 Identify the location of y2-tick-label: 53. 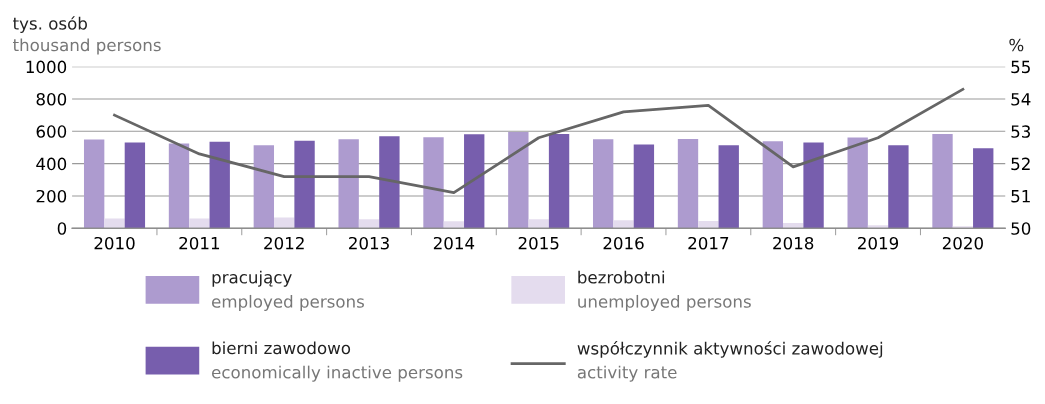
(1021, 131).